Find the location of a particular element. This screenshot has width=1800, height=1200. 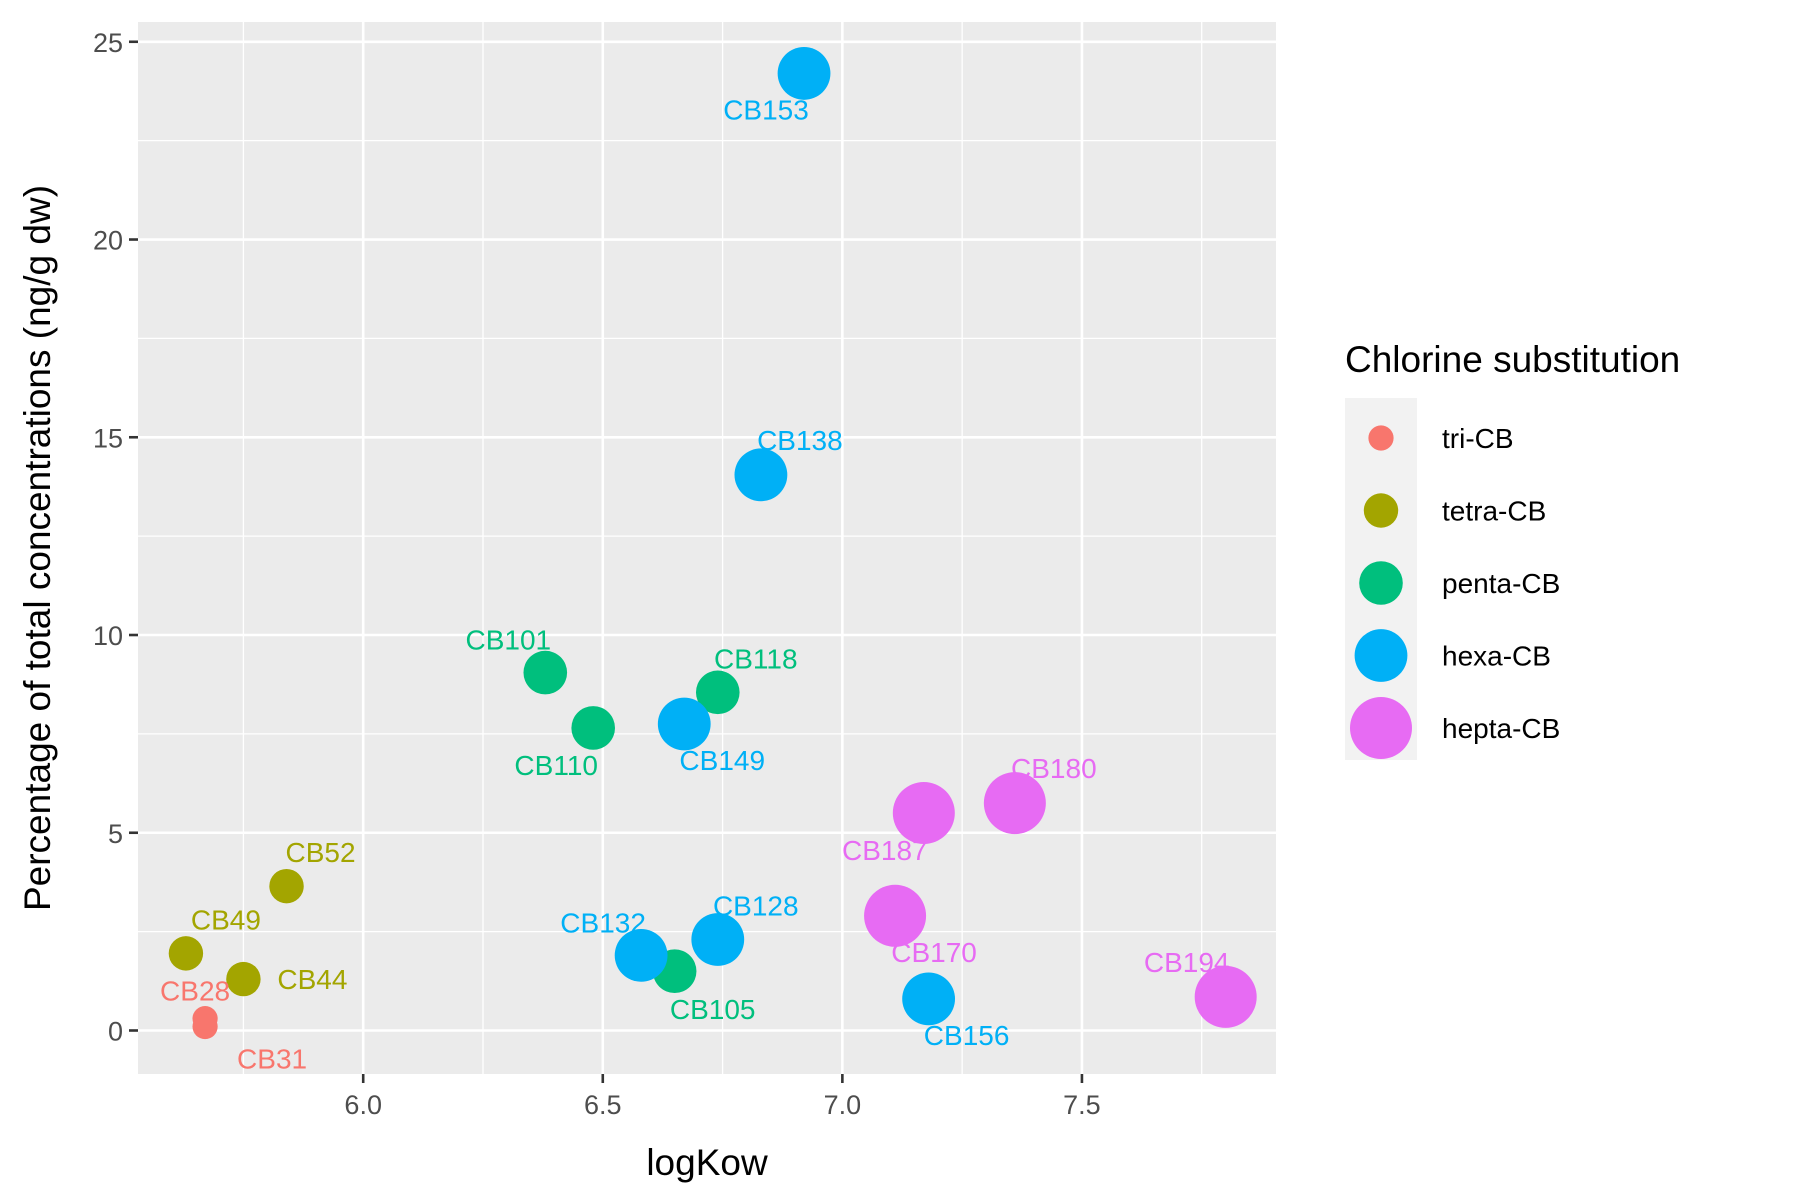

point-label: CB110 is located at coordinates (556, 765).